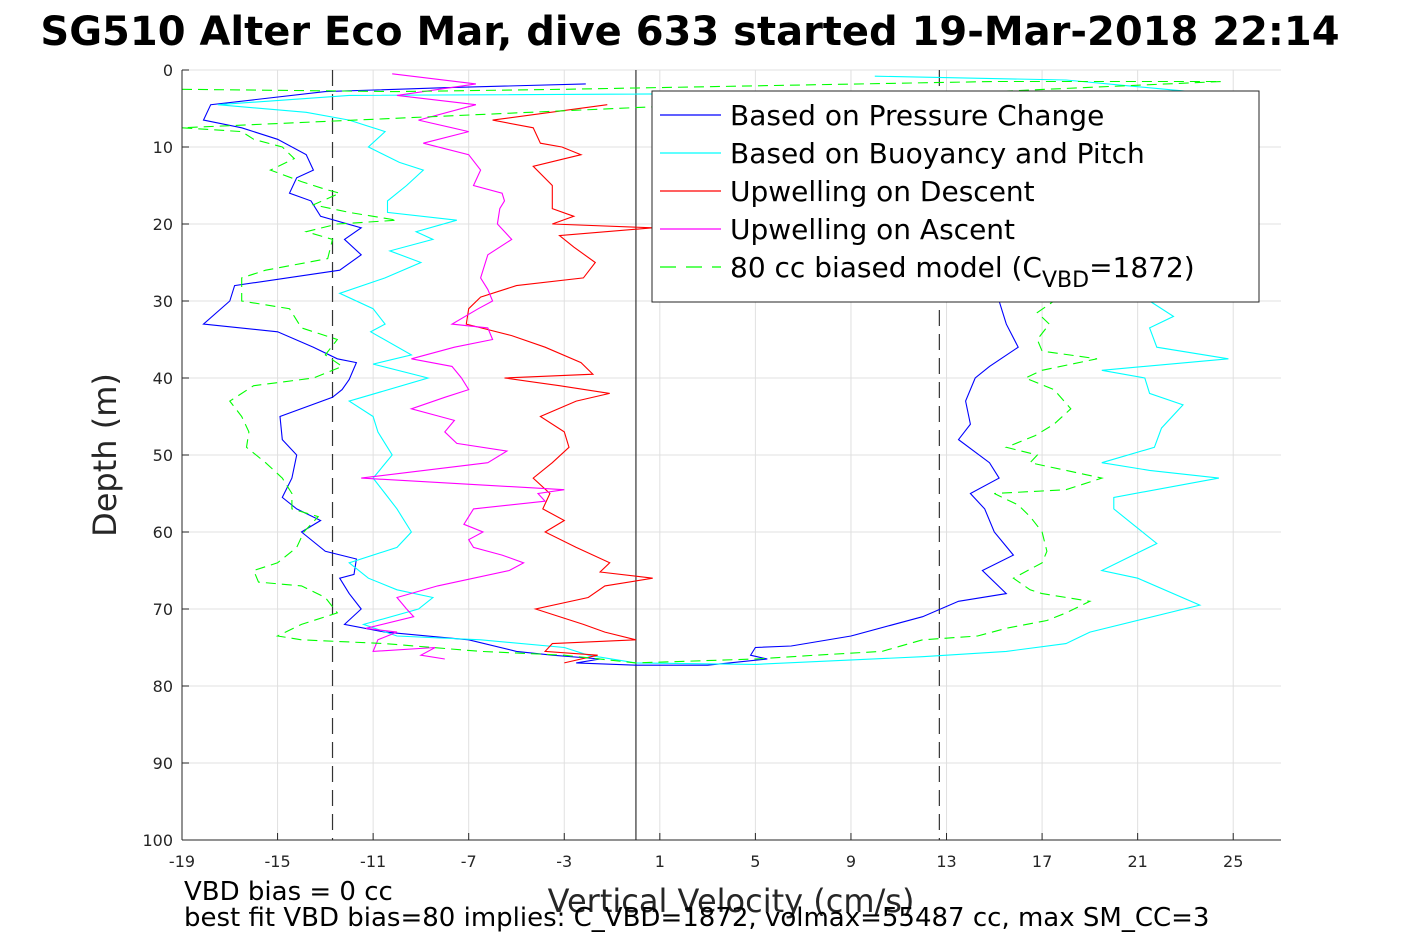  I want to click on y-tick-label: 100, so click(157, 840).